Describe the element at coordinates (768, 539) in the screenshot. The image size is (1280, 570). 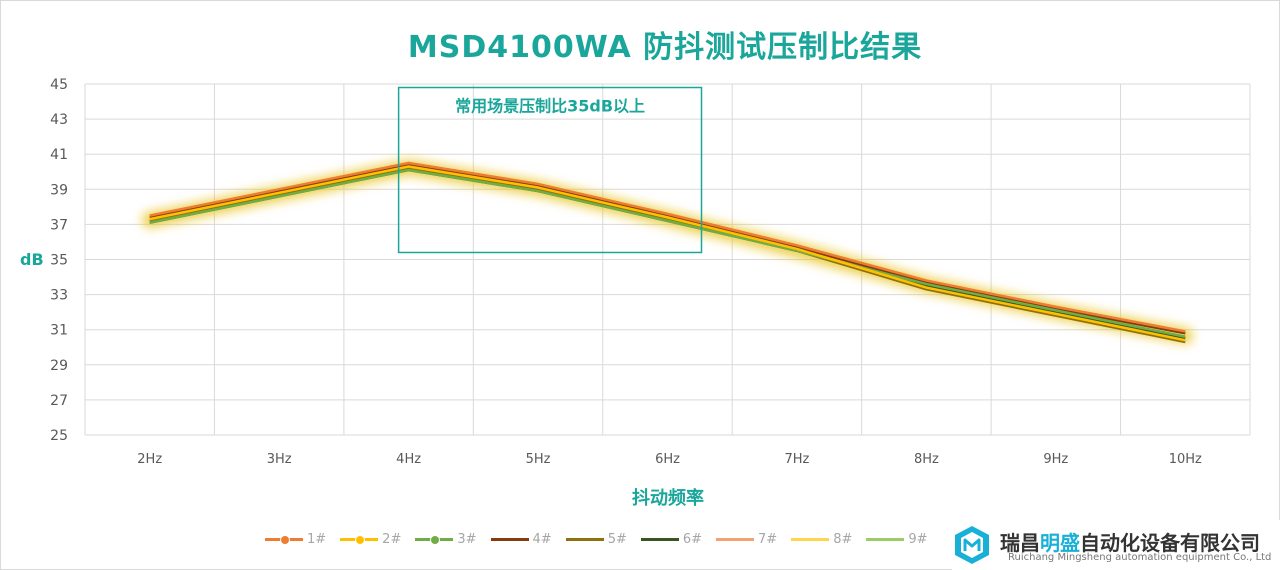
I see `legend-label: 7#` at that location.